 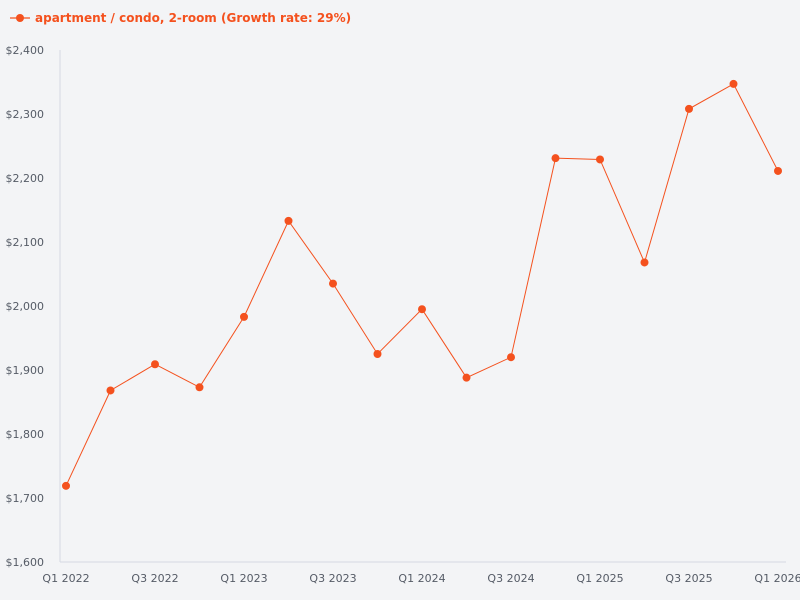 I want to click on data-point: Q2 2025: $2,068, so click(x=644, y=262).